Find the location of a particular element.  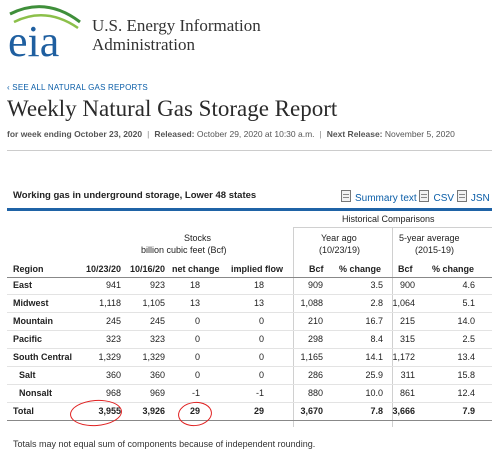

download-links: Summary text CSV JSN is located at coordinates (415, 197).